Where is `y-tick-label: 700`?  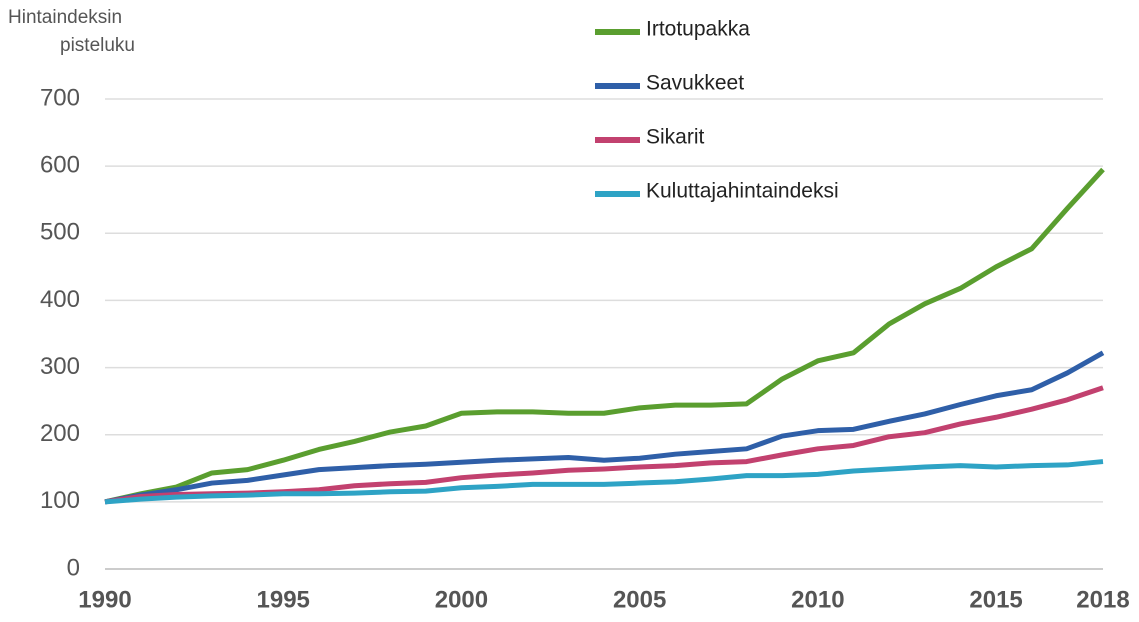
y-tick-label: 700 is located at coordinates (60, 97).